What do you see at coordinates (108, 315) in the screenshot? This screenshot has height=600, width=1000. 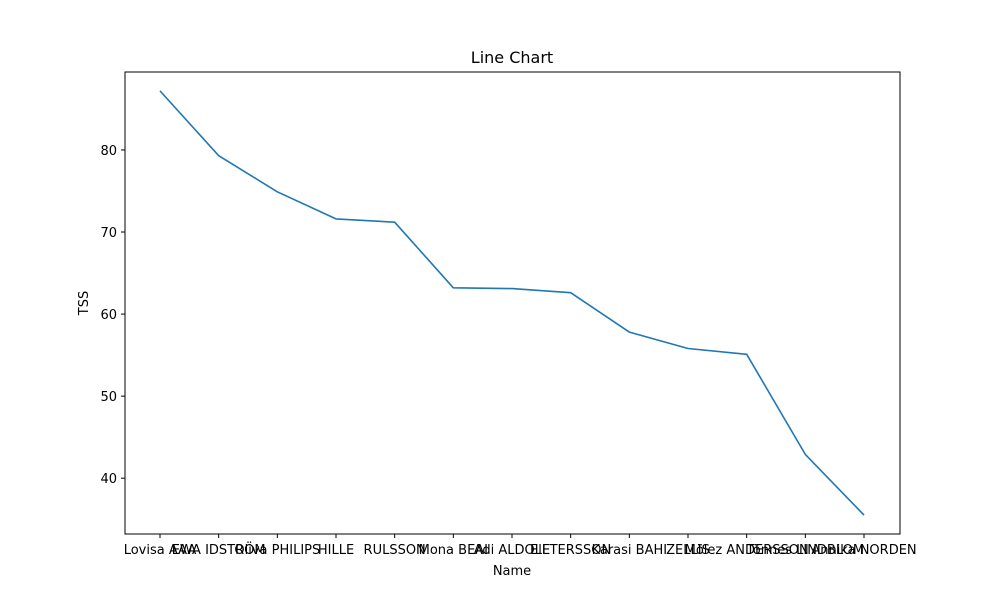 I see `y-tick-label: 60` at bounding box center [108, 315].